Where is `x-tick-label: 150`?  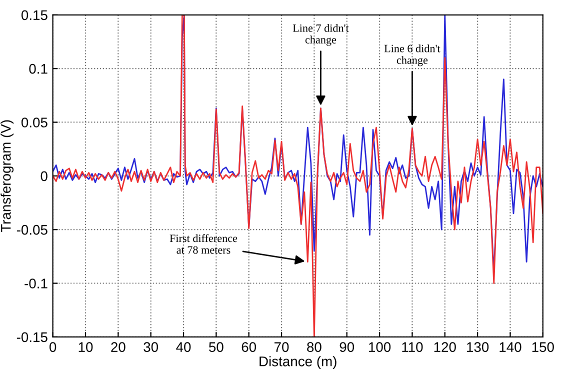
x-tick-label: 150 is located at coordinates (543, 347).